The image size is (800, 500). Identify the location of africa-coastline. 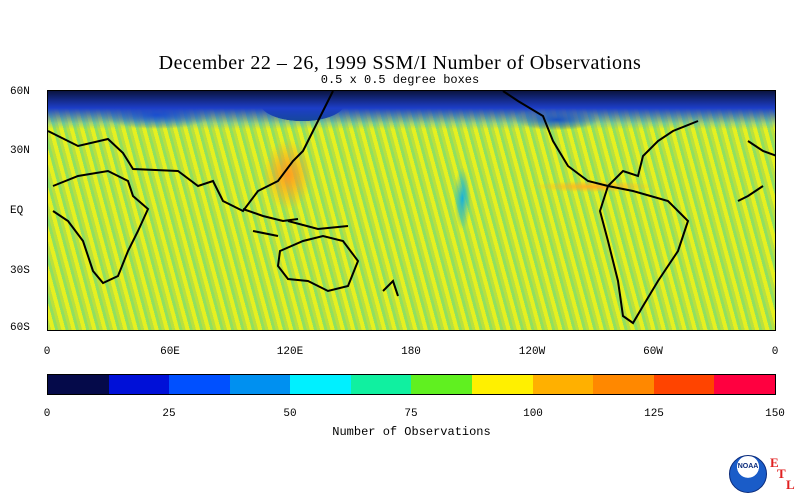
(101, 227).